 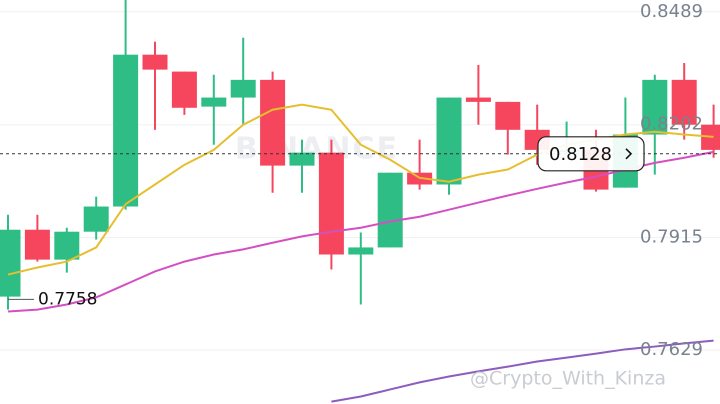 What do you see at coordinates (67, 299) in the screenshot?
I see `low-marker-label: 0.7758` at bounding box center [67, 299].